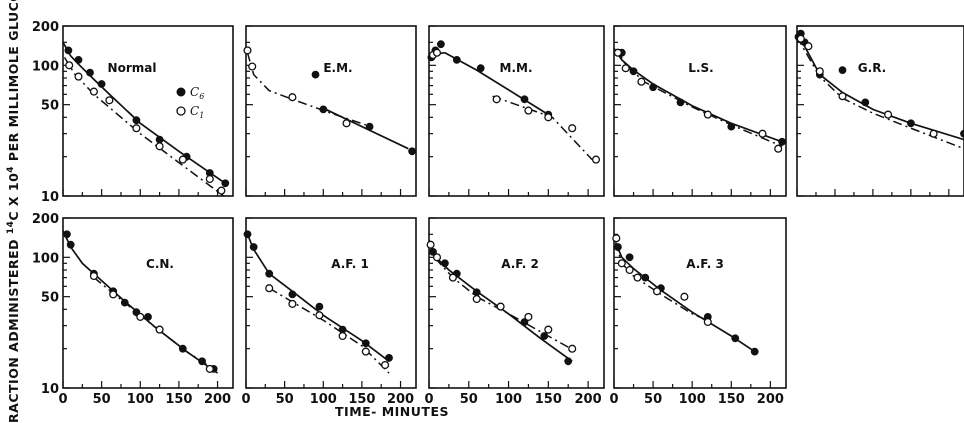 The width and height of the screenshot is (964, 423). I want to click on panel-title: L.S., so click(700, 68).